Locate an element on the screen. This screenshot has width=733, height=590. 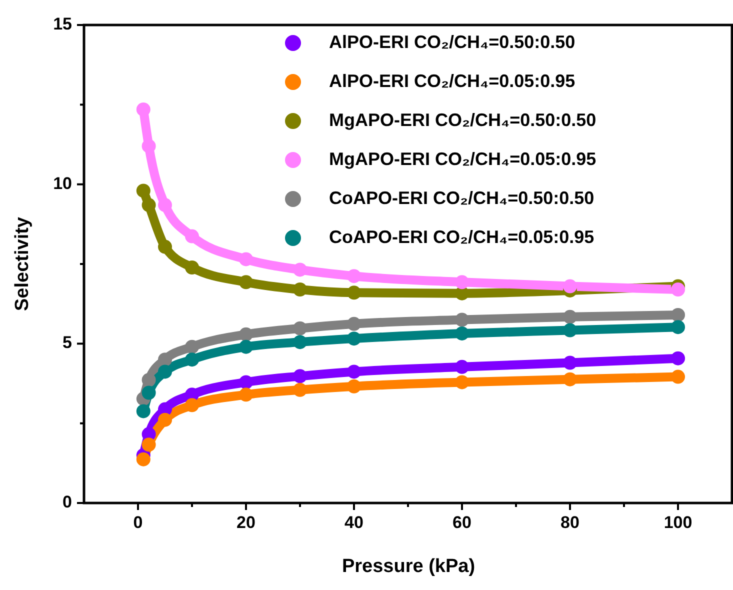
legend-label: AlPO-ERI CO₂/CH₄=0.05:0.95 is located at coordinates (452, 80).